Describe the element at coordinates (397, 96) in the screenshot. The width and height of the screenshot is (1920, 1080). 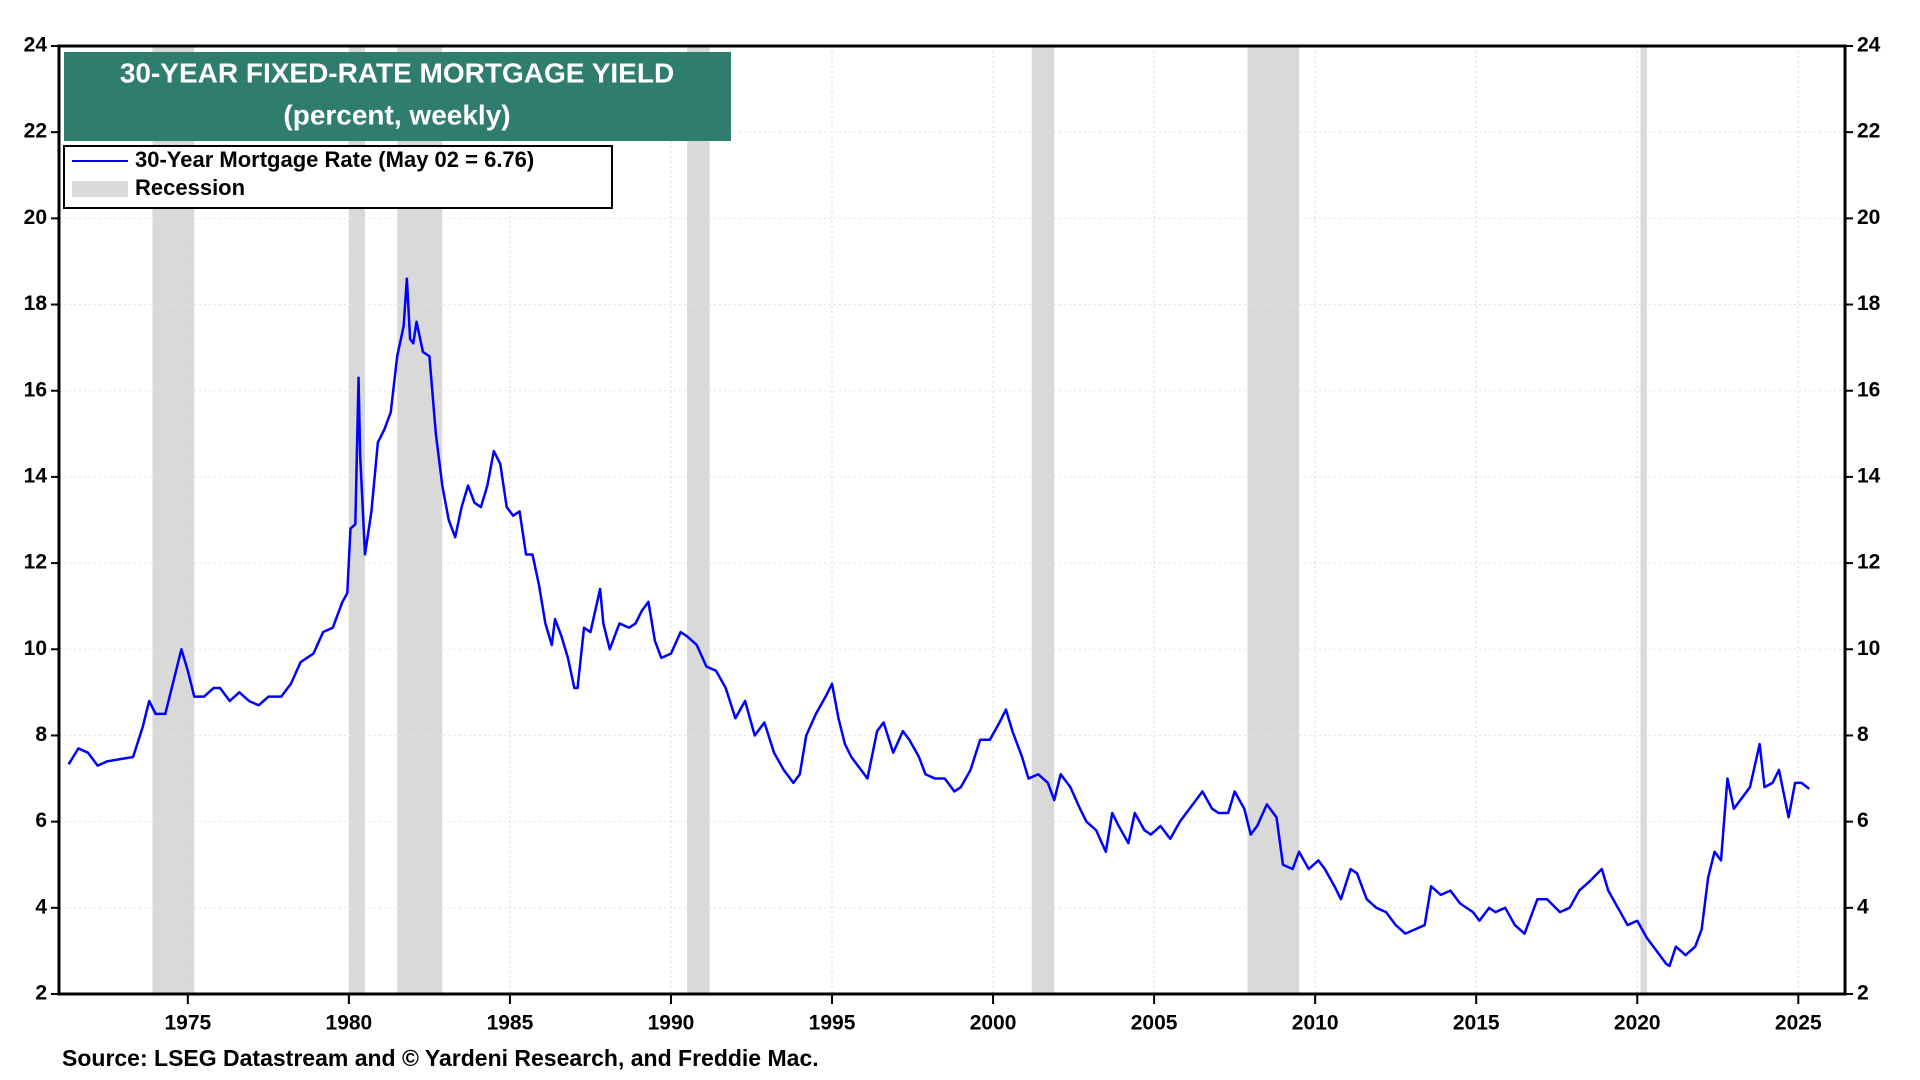
I see `title-box` at that location.